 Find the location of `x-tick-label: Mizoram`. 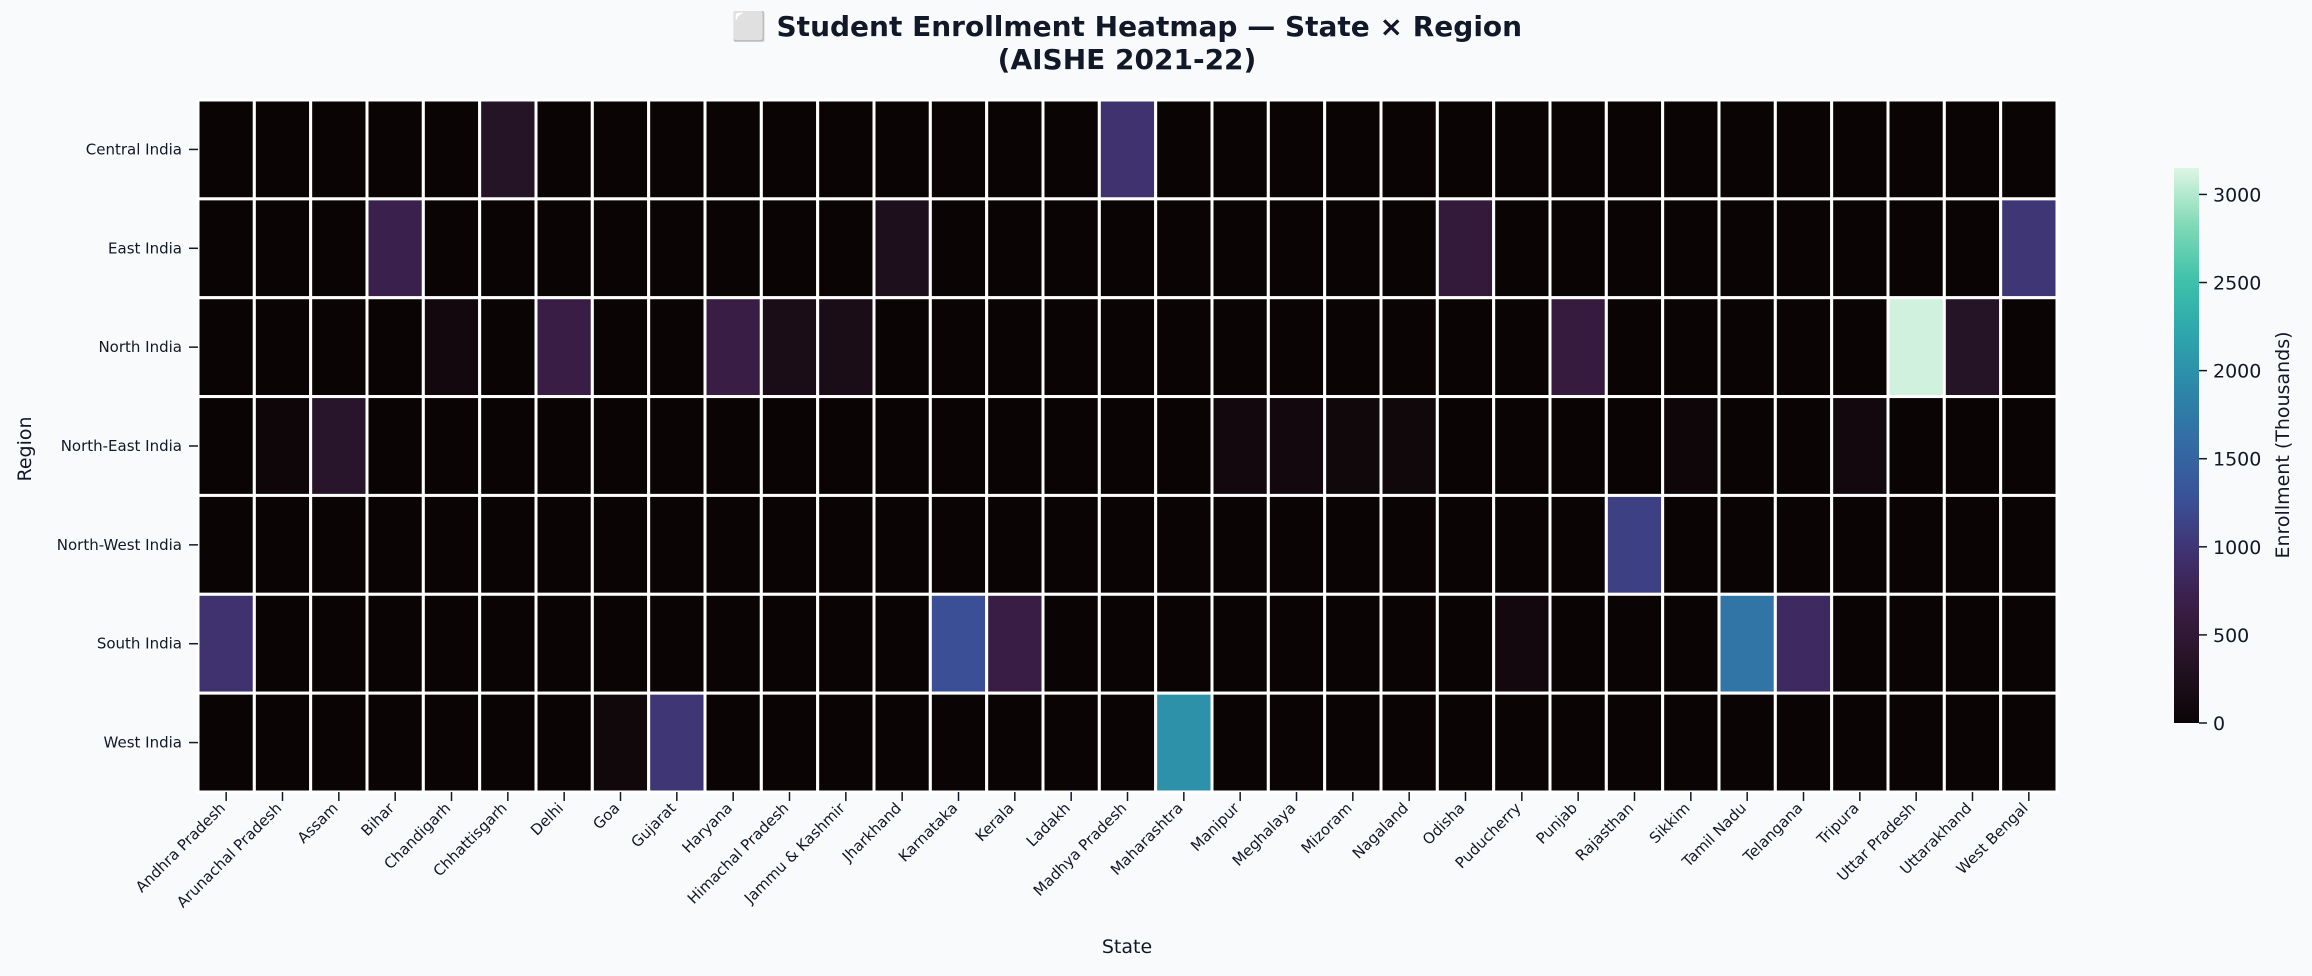

x-tick-label: Mizoram is located at coordinates (1327, 828).